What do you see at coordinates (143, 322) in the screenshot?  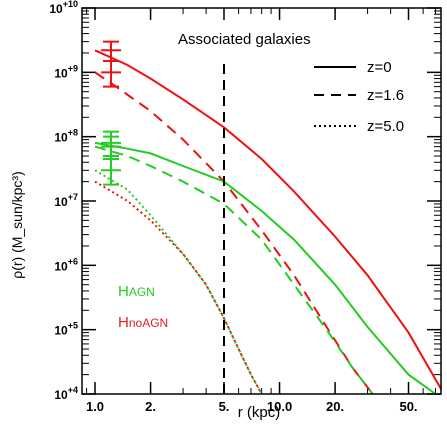 I see `series-label-noagn: HnoAGN` at bounding box center [143, 322].